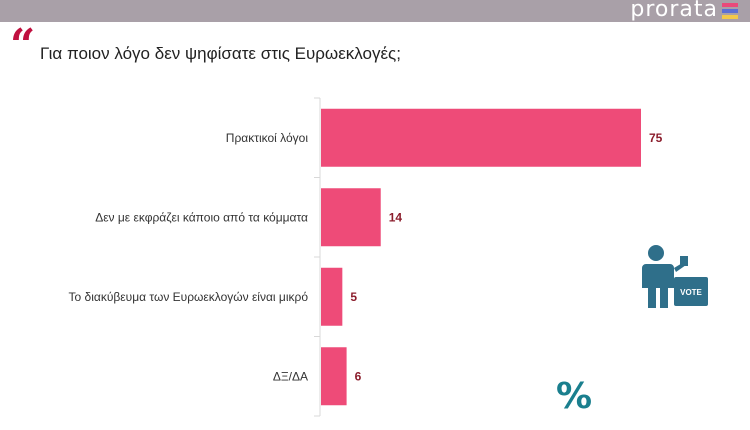  I want to click on data-label: 75, so click(656, 138).